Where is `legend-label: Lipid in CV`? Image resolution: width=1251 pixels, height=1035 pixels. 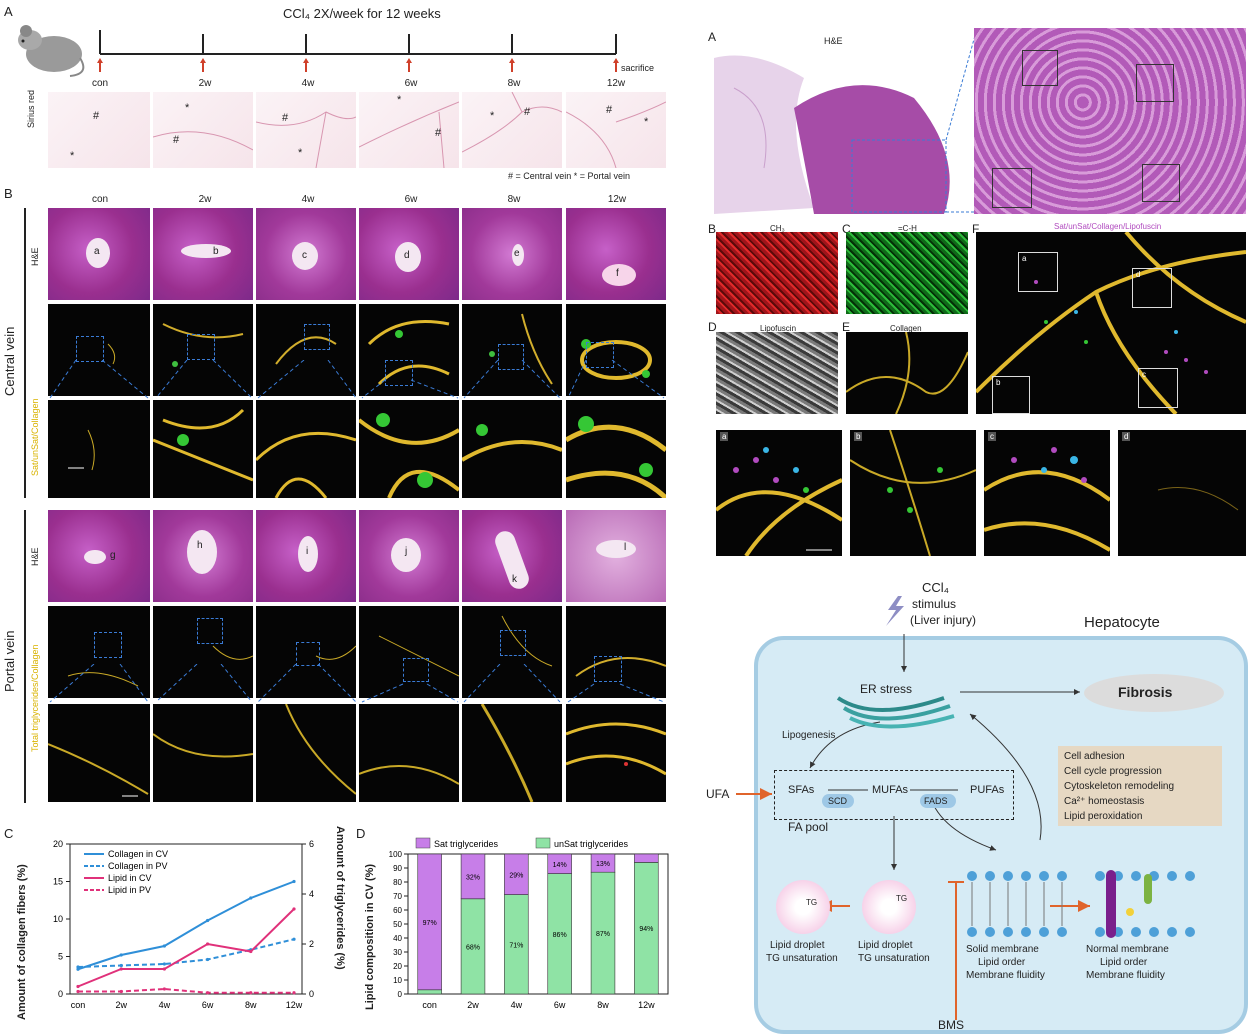 legend-label: Lipid in CV is located at coordinates (130, 878).